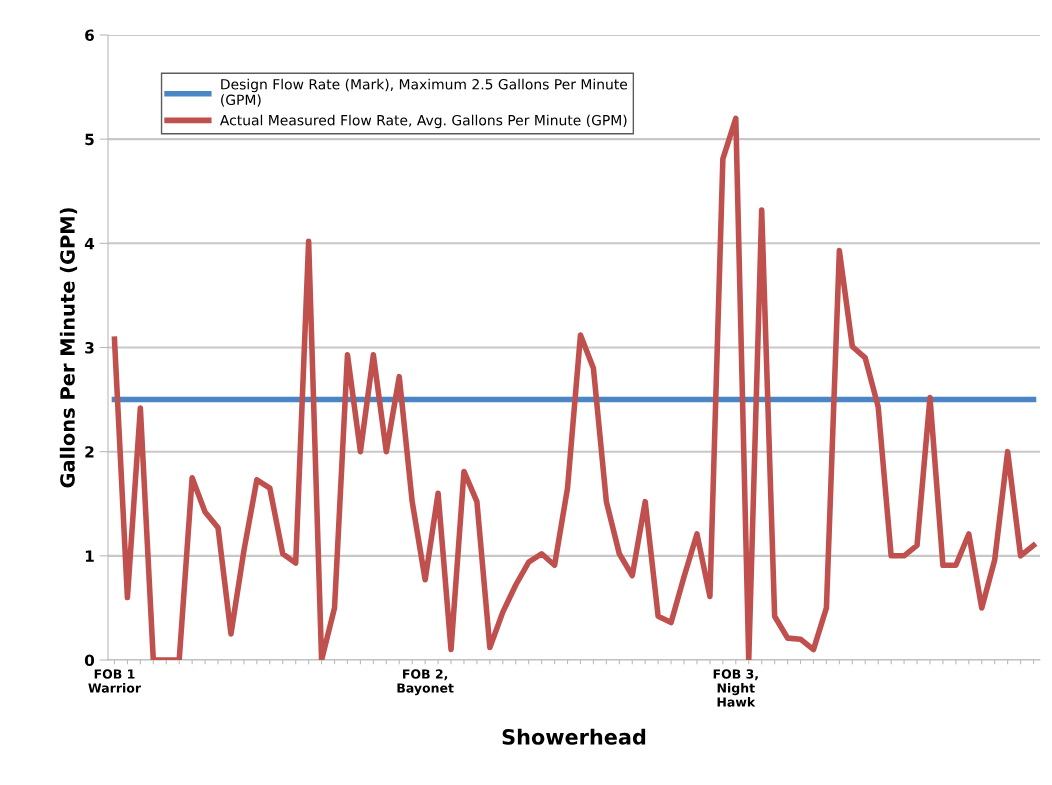  Describe the element at coordinates (735, 688) in the screenshot. I see `x-tick-label: FOB 3, Night Hawk` at that location.